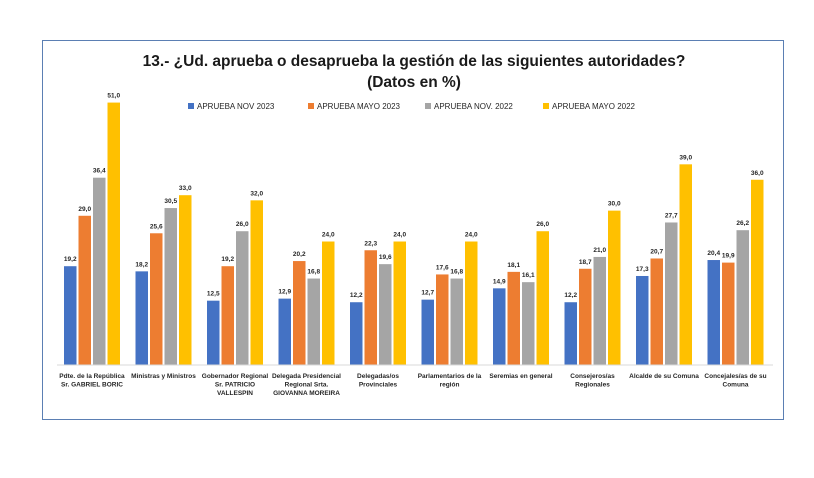 This screenshot has height=478, width=814. Describe the element at coordinates (84, 209) in the screenshot. I see `data-label-1-2: 29,0` at that location.